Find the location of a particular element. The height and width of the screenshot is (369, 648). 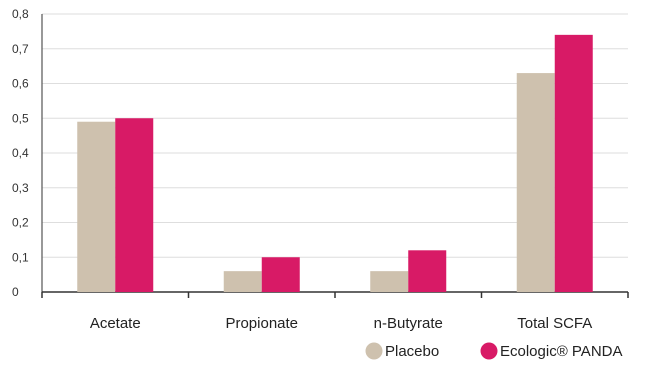

x-category-label: Propionate is located at coordinates (261, 323).